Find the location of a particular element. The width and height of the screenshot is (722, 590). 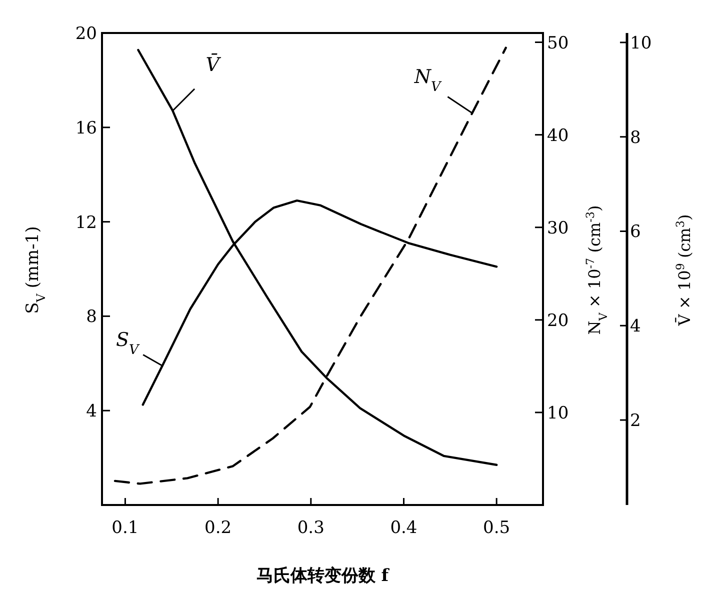

x-tick-label: 0.3 is located at coordinates (310, 528).